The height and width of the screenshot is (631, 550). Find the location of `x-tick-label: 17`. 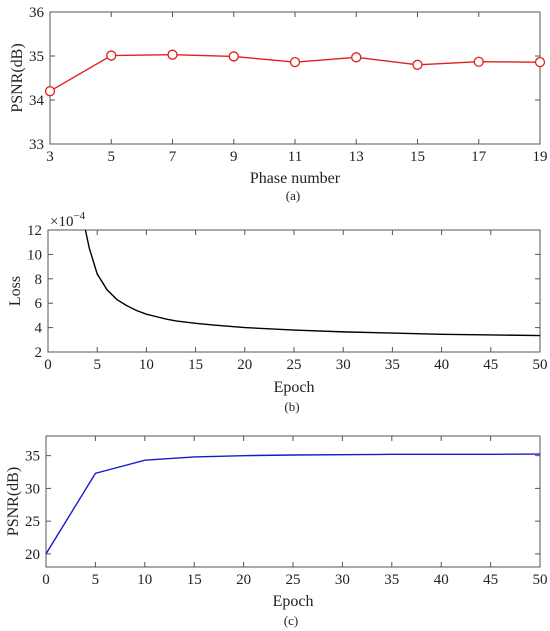

x-tick-label: 17 is located at coordinates (479, 157).